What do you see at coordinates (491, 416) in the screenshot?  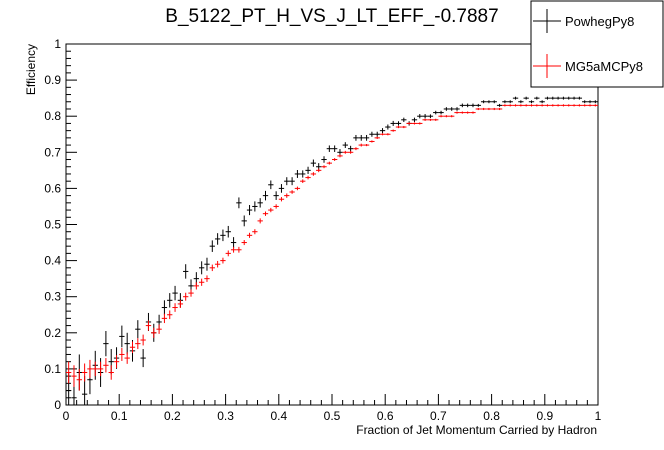 I see `x-tick-label: 0.8` at bounding box center [491, 416].